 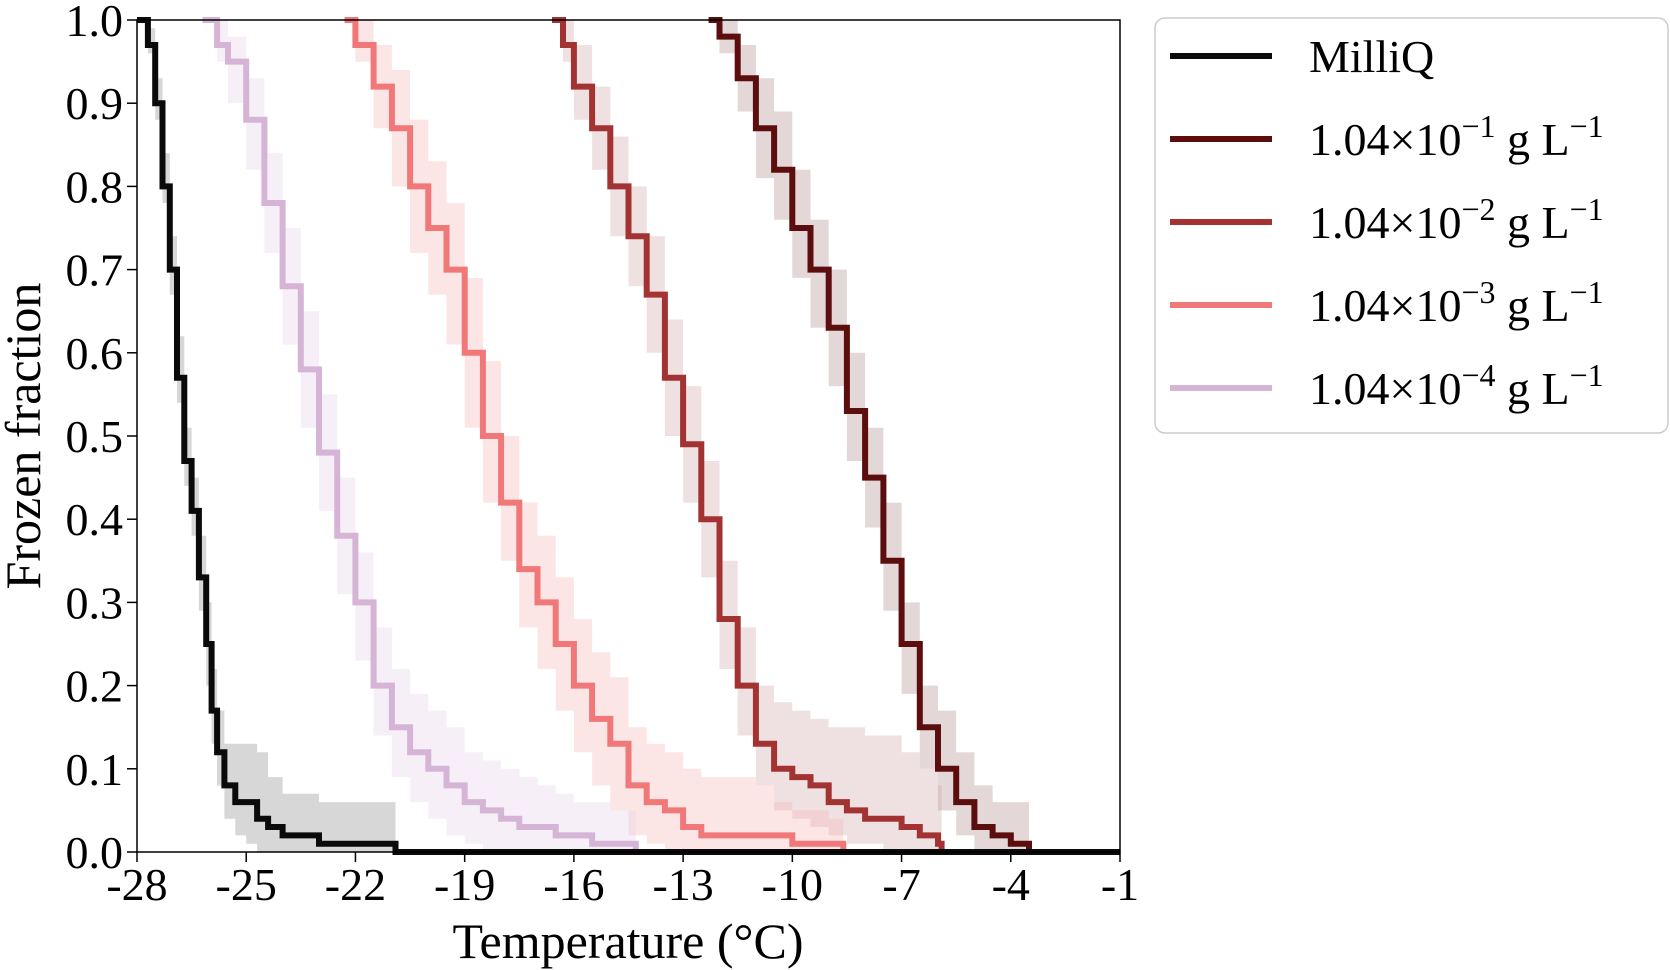 What do you see at coordinates (95, 686) in the screenshot?
I see `y-tick-label: 0.2` at bounding box center [95, 686].